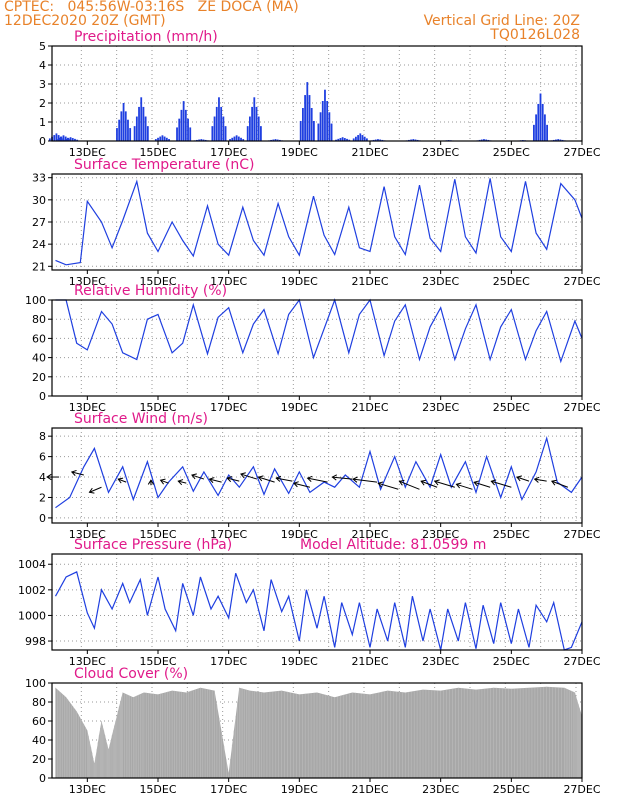 The width and height of the screenshot is (618, 800). Describe the element at coordinates (299, 534) in the screenshot. I see `x-tick-label: 19DEC` at that location.